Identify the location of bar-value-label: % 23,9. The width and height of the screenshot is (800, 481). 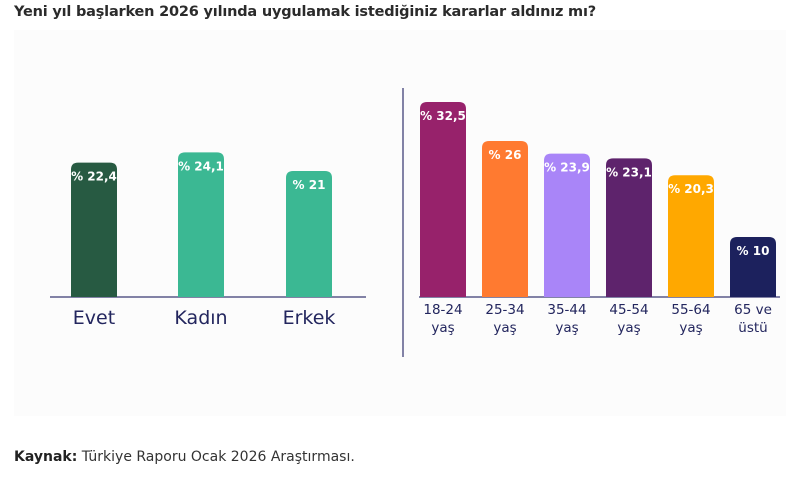
(567, 168).